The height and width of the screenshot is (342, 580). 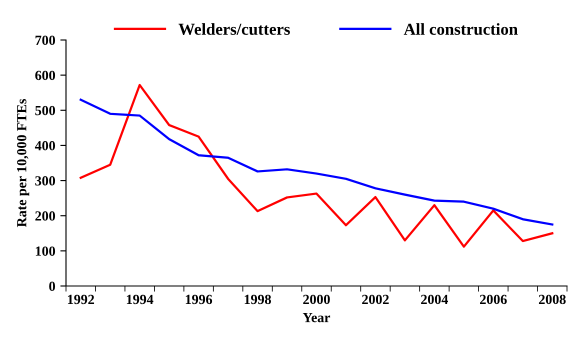 I want to click on y-tick-label: 0, so click(x=52, y=286).